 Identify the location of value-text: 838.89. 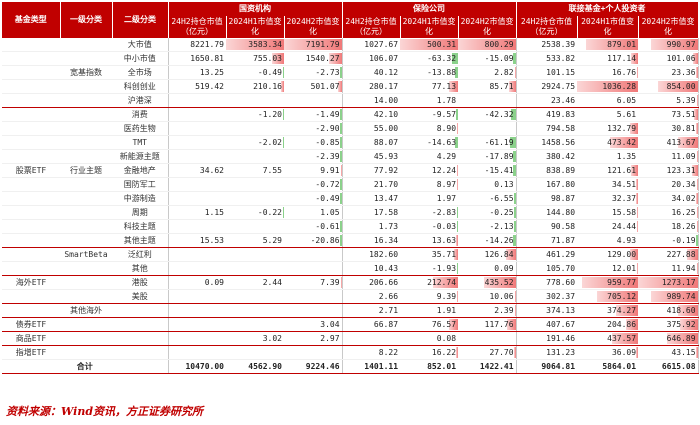
(560, 170).